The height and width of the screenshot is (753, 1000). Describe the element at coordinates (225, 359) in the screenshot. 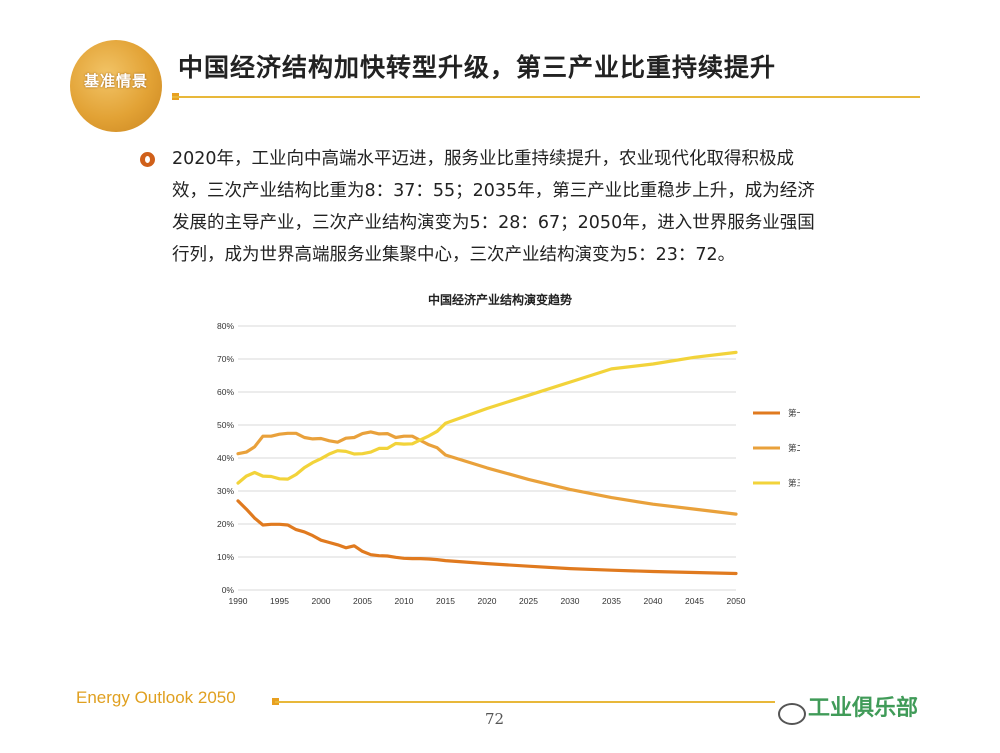

I see `y-tick-label: 70%` at that location.